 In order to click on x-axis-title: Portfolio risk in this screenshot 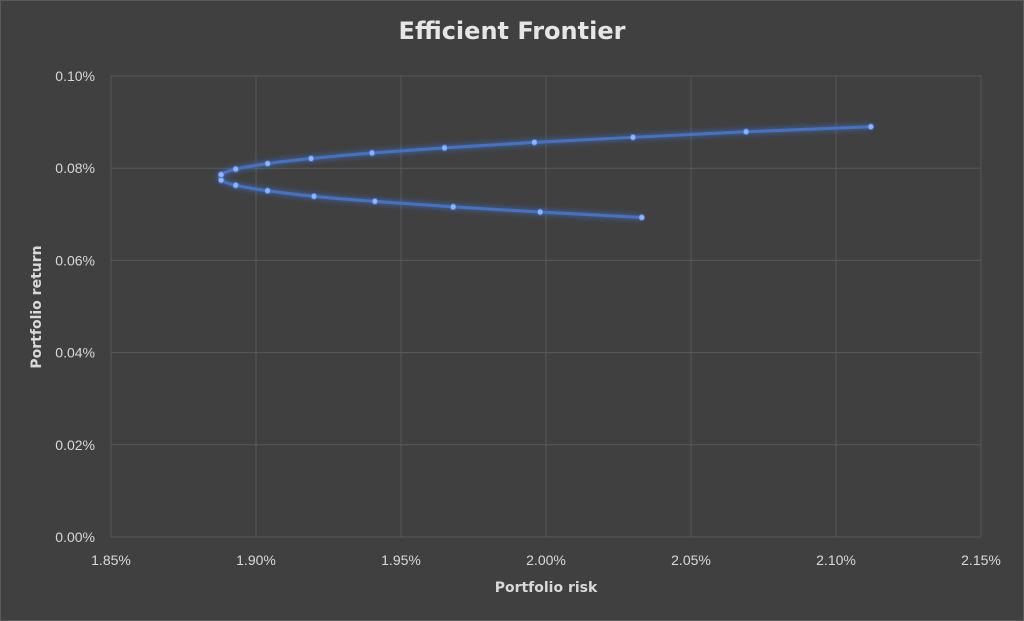, I will do `click(546, 588)`.